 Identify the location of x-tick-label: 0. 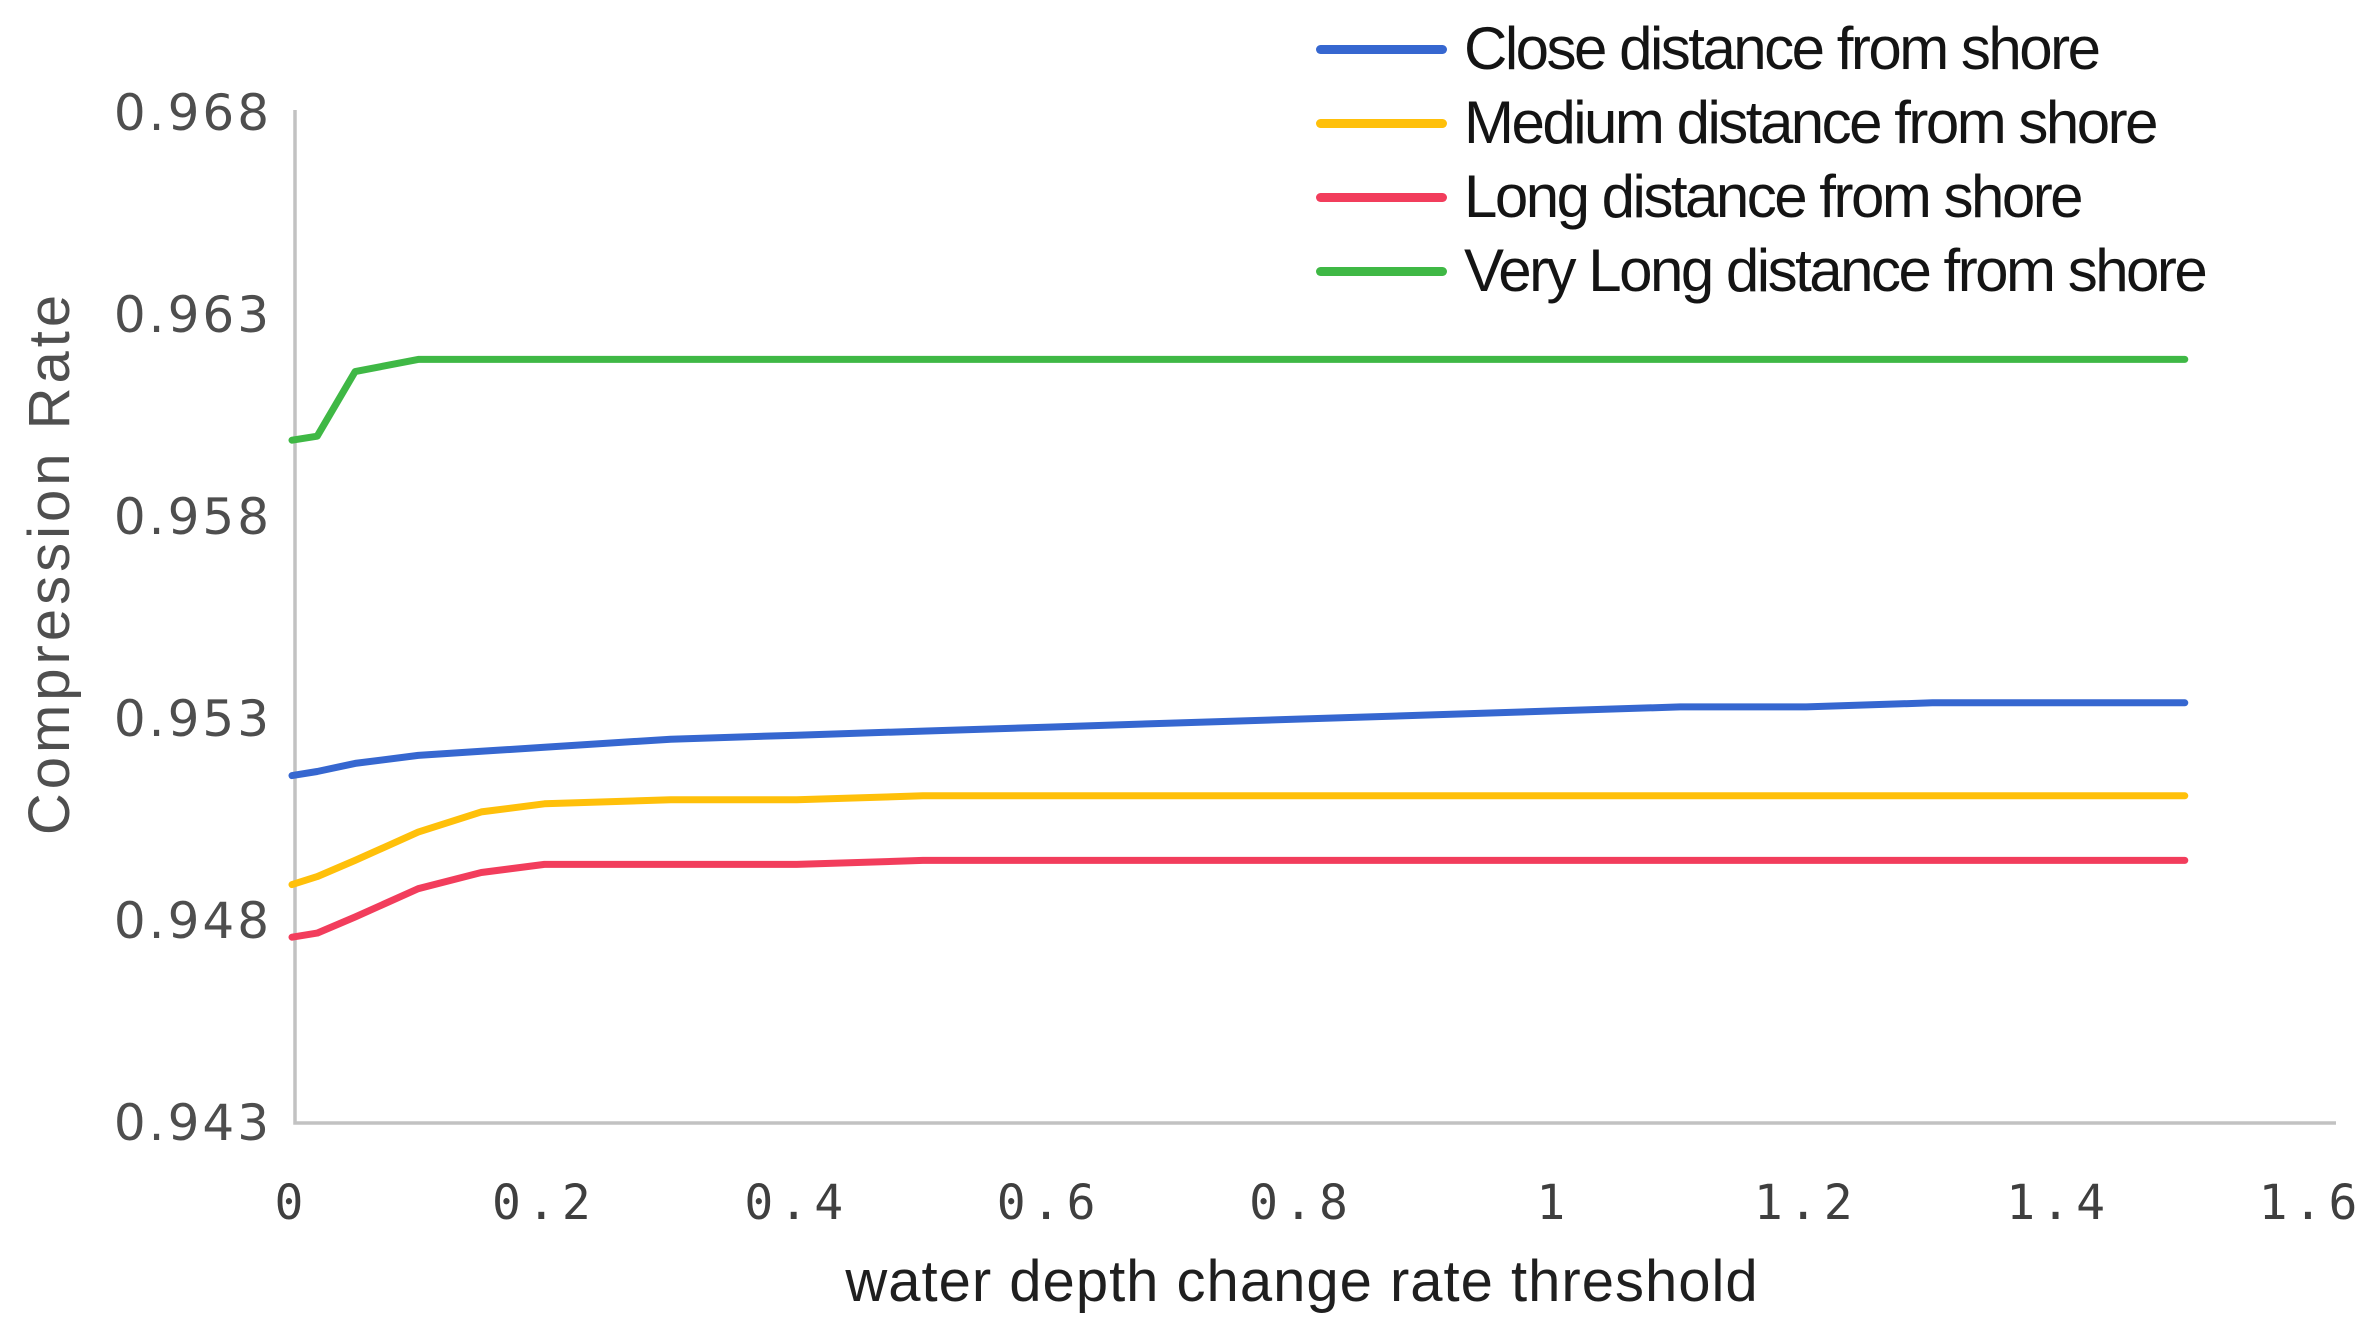
(292, 1203).